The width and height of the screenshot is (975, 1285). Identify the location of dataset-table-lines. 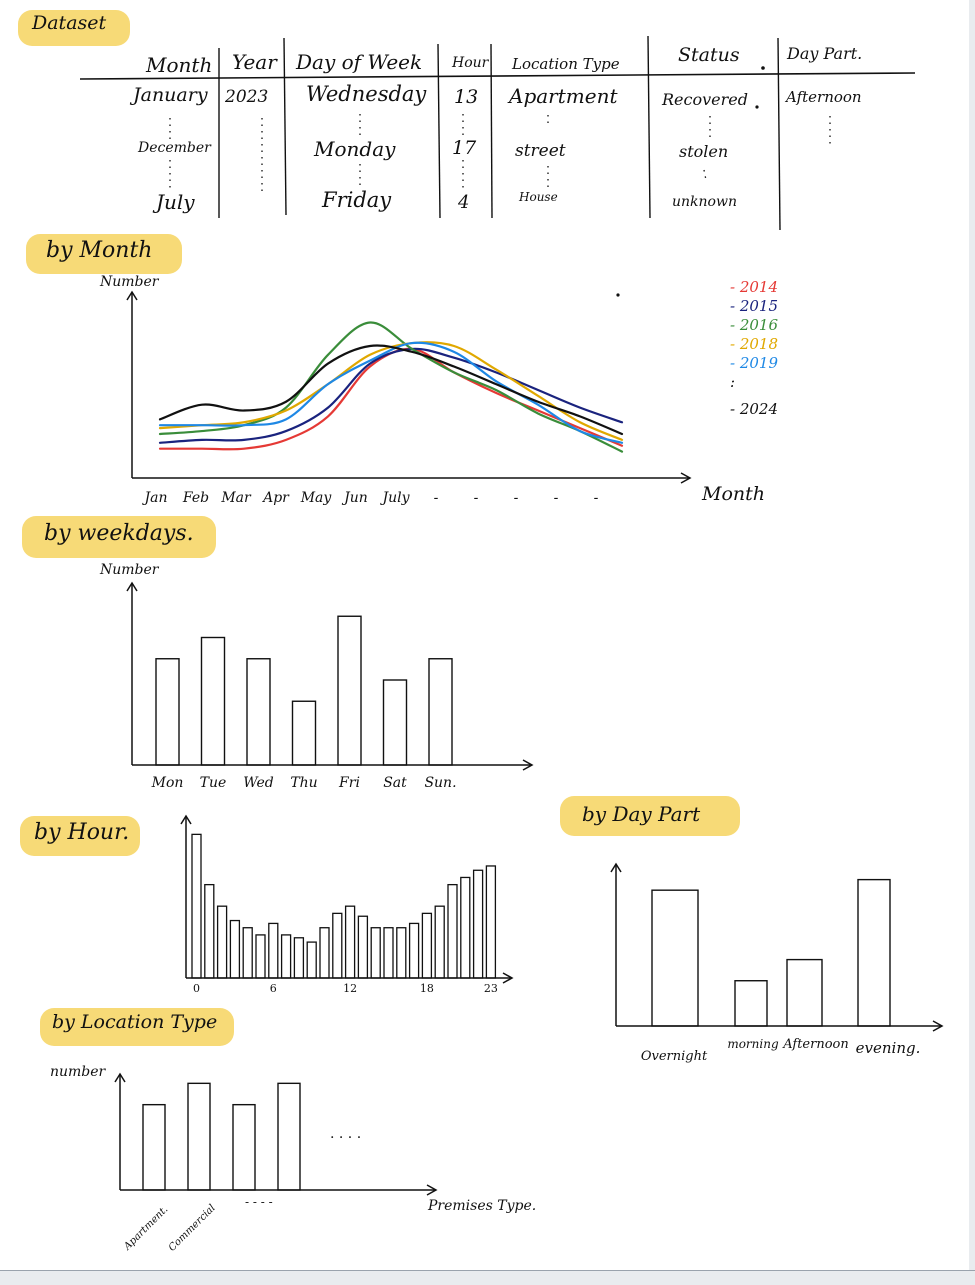
(497, 132).